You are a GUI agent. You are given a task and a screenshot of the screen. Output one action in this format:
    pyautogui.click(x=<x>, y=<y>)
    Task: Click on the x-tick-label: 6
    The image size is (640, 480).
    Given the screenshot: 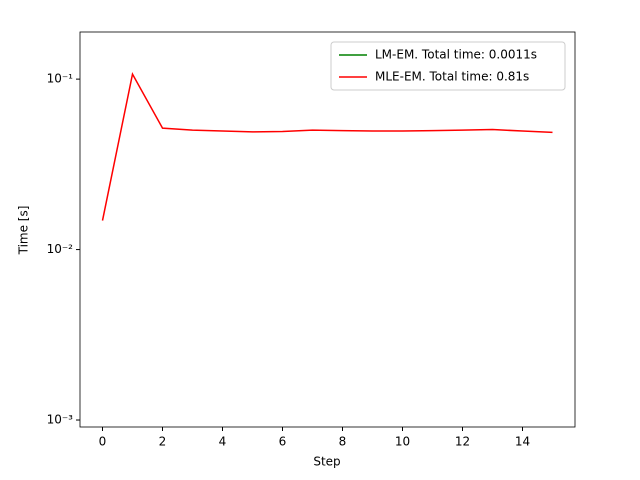 What is the action you would take?
    pyautogui.click(x=283, y=442)
    